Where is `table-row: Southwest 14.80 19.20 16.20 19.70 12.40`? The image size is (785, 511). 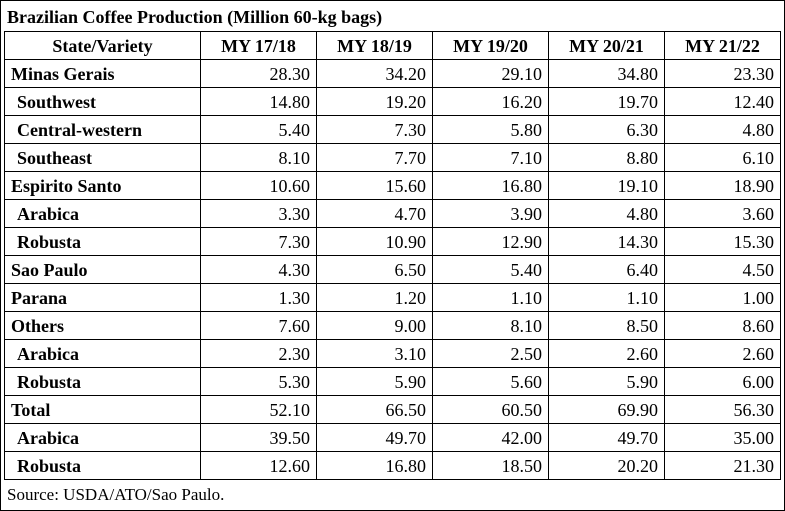
table-row: Southwest 14.80 19.20 16.20 19.70 12.40 is located at coordinates (392, 101).